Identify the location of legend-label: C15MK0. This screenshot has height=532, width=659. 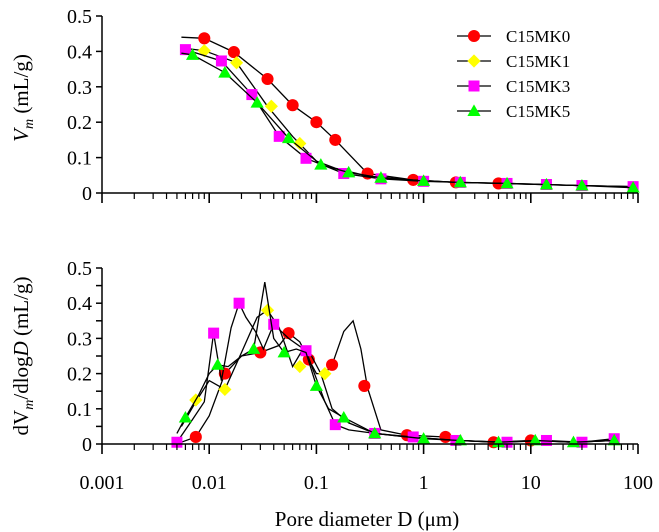
(538, 36).